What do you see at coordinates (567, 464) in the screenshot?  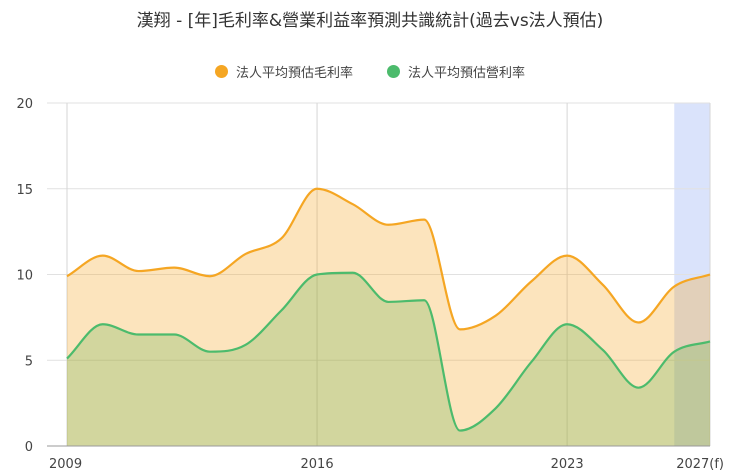 I see `x-tick-label: 2023` at bounding box center [567, 464].